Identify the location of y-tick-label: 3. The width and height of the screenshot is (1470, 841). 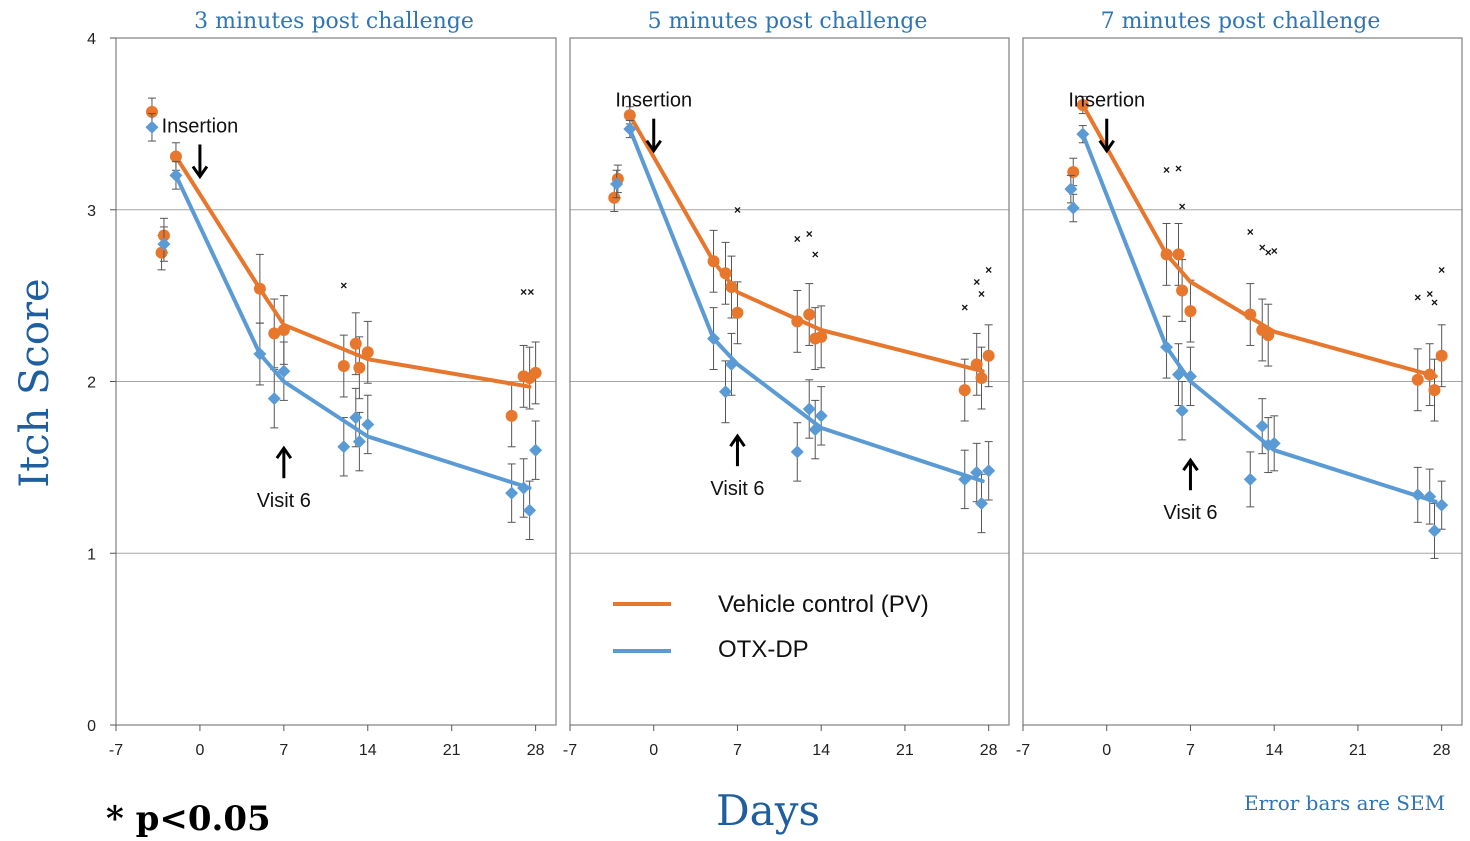
(91, 211).